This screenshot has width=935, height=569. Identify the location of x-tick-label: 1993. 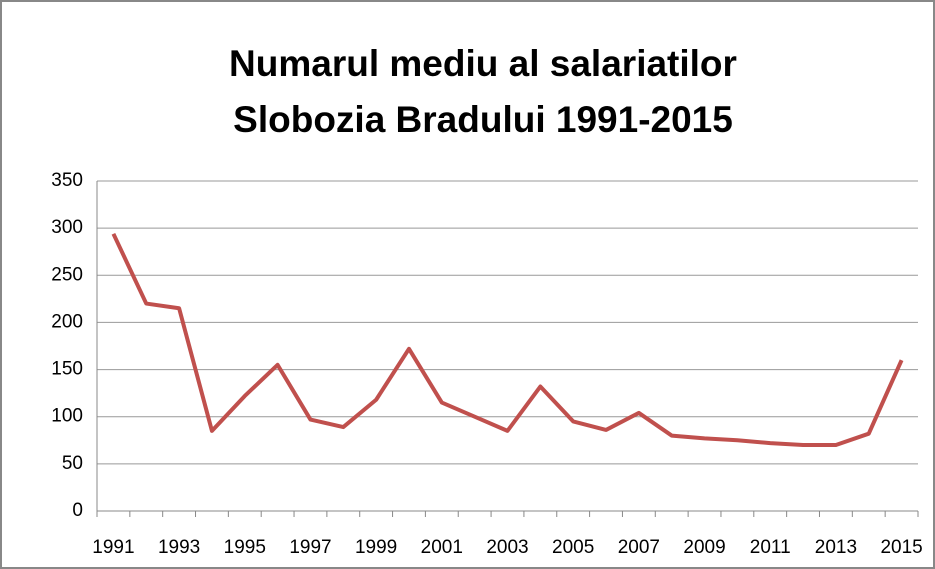
(179, 547).